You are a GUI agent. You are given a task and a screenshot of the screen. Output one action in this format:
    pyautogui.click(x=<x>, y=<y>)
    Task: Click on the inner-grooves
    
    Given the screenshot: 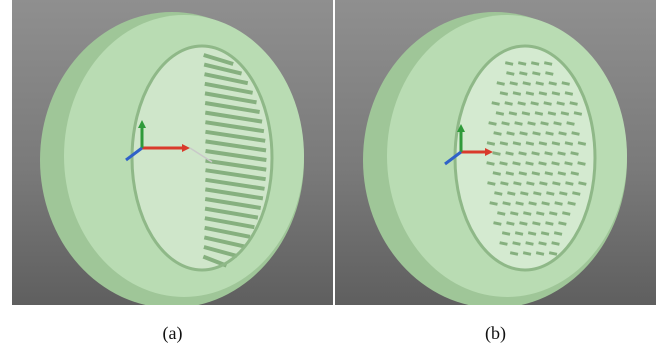 What is the action you would take?
    pyautogui.click(x=234, y=160)
    